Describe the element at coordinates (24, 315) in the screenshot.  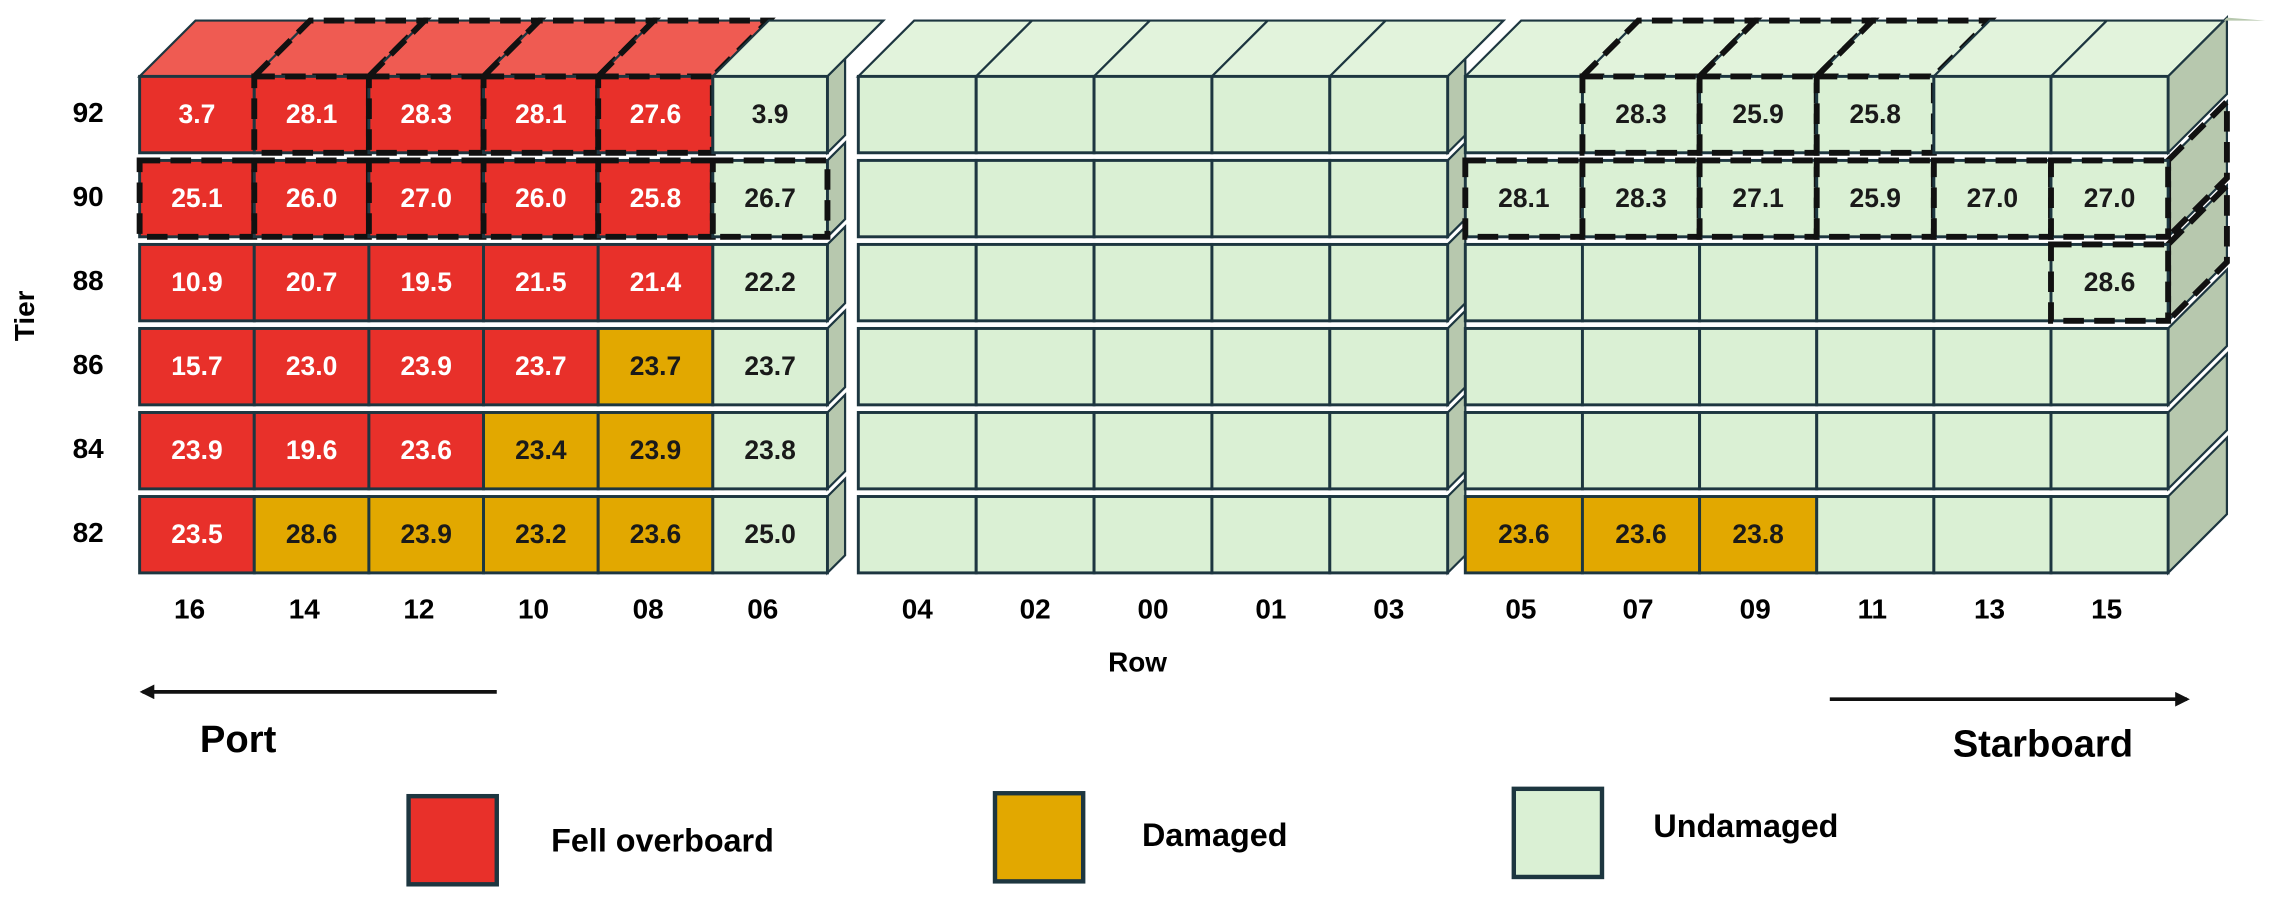
I see `y-axis-title: Tier` at that location.